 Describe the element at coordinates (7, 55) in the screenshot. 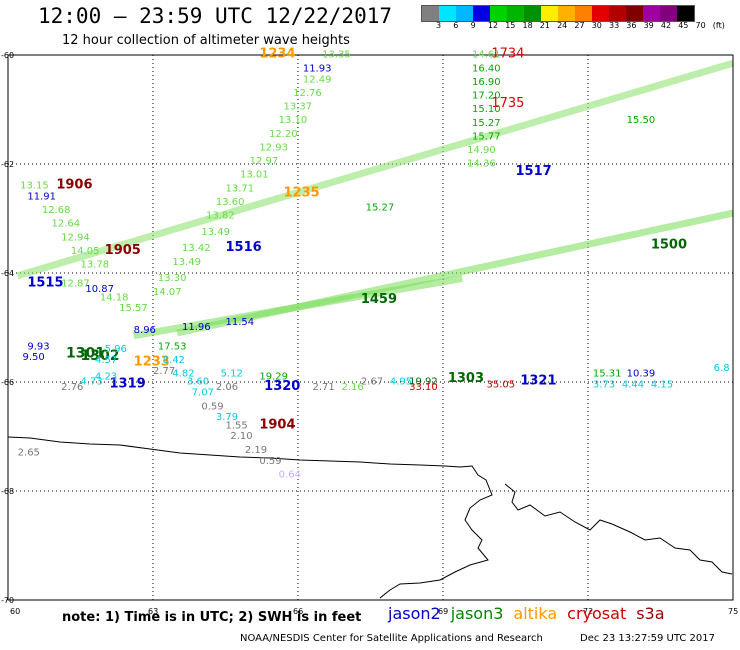

I see `y-tick-label: -60` at that location.